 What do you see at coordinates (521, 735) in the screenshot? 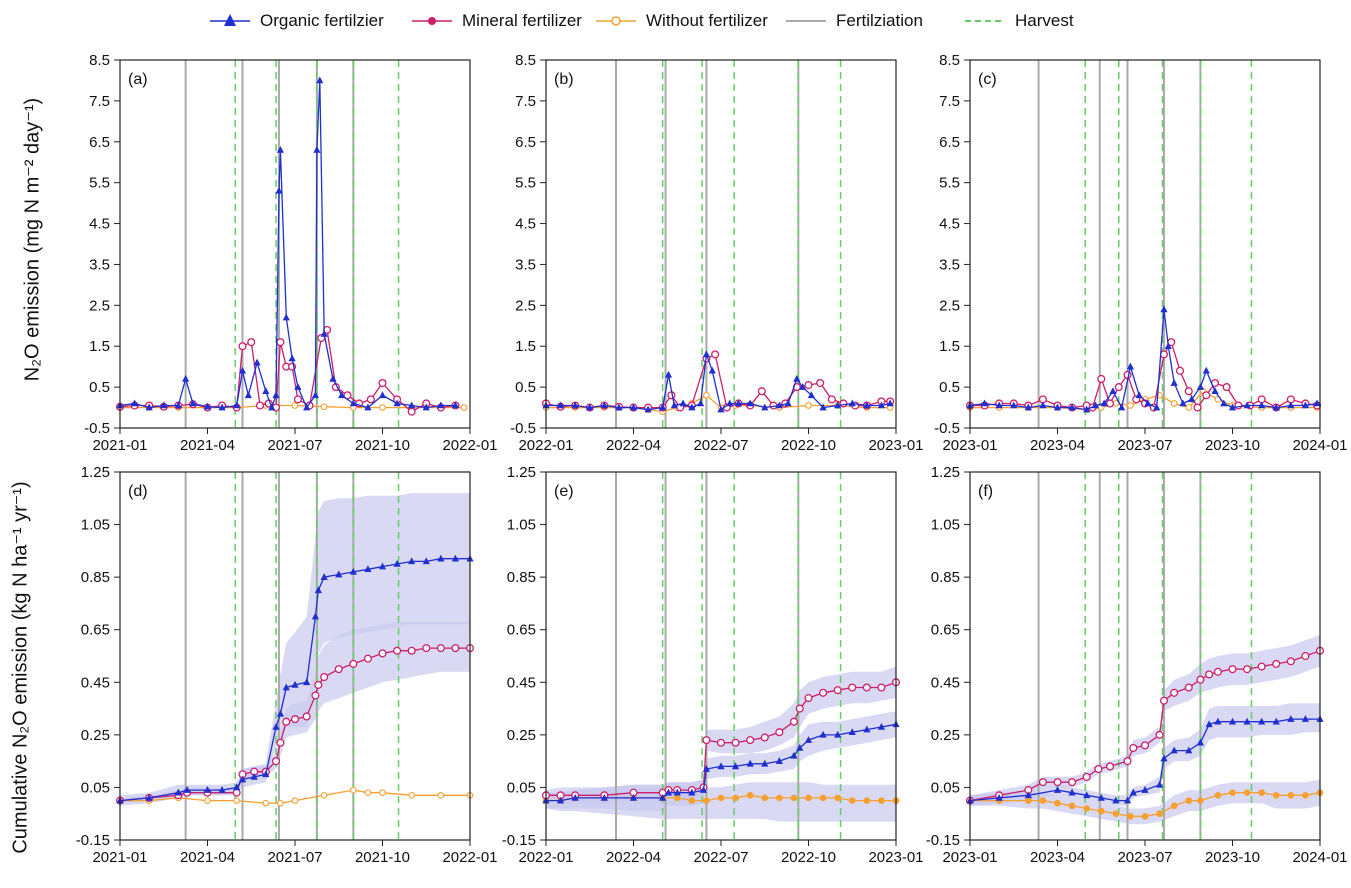
I see `panel-e-ytick-label: 0.25` at bounding box center [521, 735].